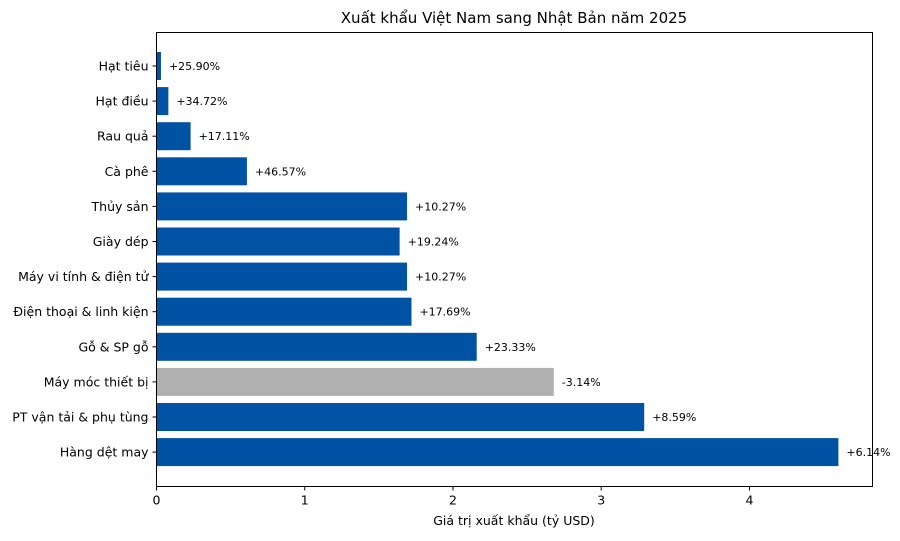  What do you see at coordinates (104, 452) in the screenshot?
I see `y-tick-label: Hàng dệt may` at bounding box center [104, 452].